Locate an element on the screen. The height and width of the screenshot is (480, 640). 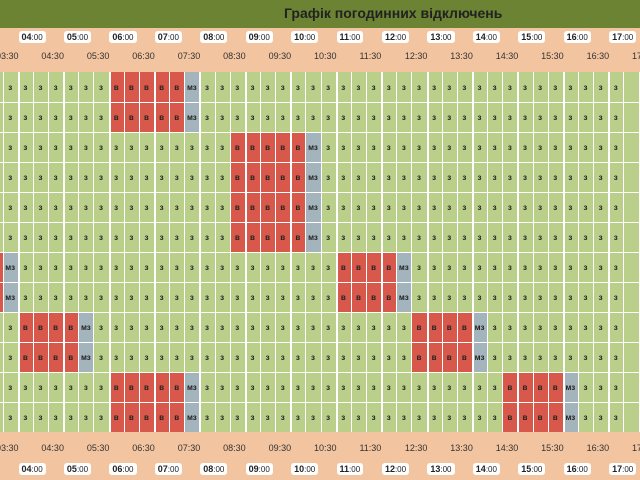
half-hour-label: 17:30 is located at coordinates (636, 448).